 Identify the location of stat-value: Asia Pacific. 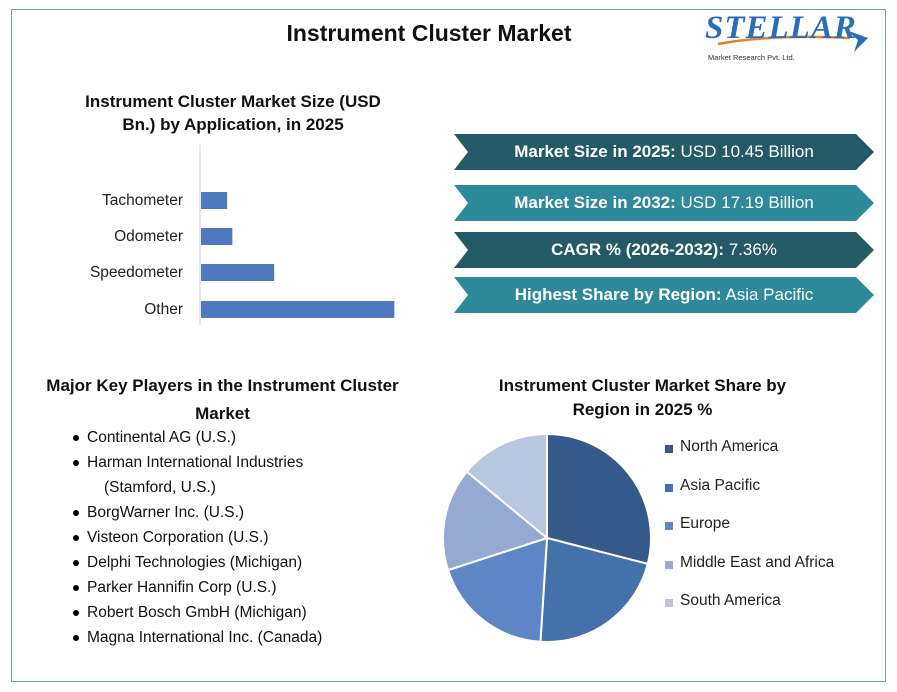
(769, 294).